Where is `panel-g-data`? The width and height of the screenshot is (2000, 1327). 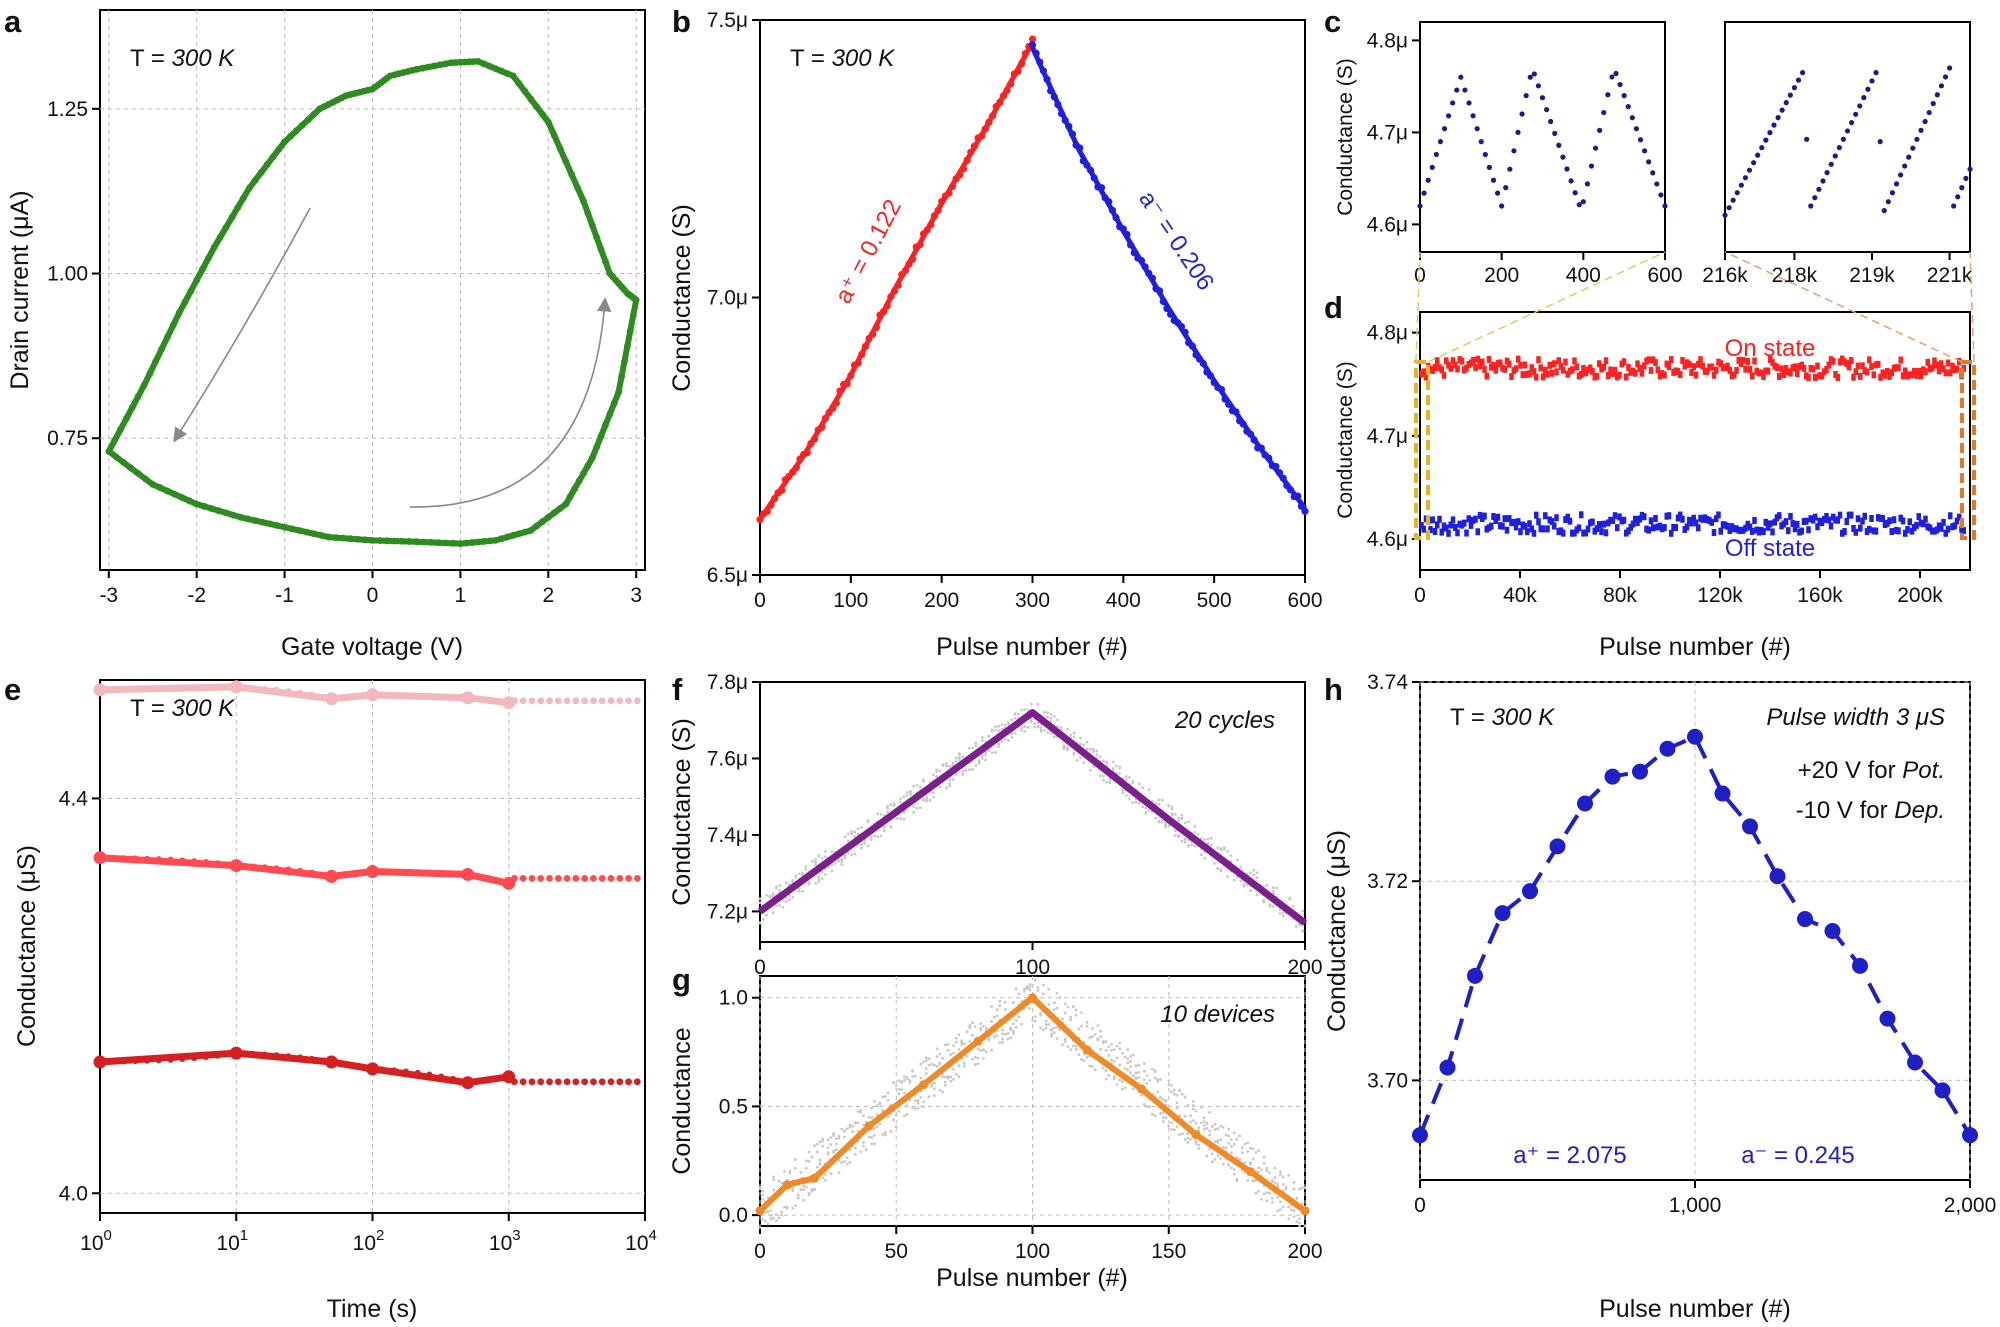
panel-g-data is located at coordinates (1032, 1103).